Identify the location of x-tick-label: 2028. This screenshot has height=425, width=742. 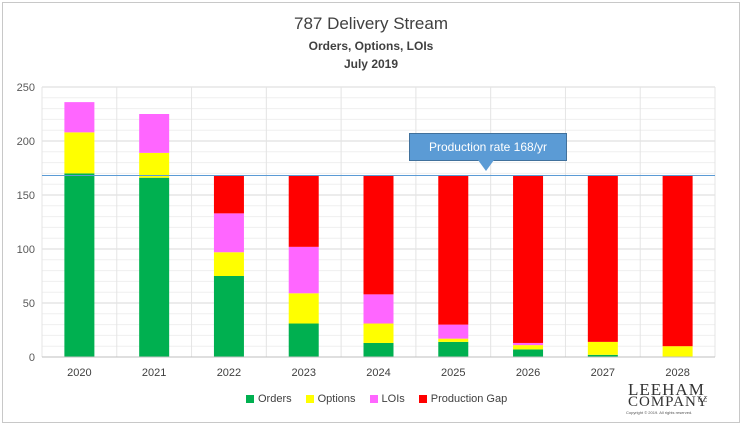
(677, 373).